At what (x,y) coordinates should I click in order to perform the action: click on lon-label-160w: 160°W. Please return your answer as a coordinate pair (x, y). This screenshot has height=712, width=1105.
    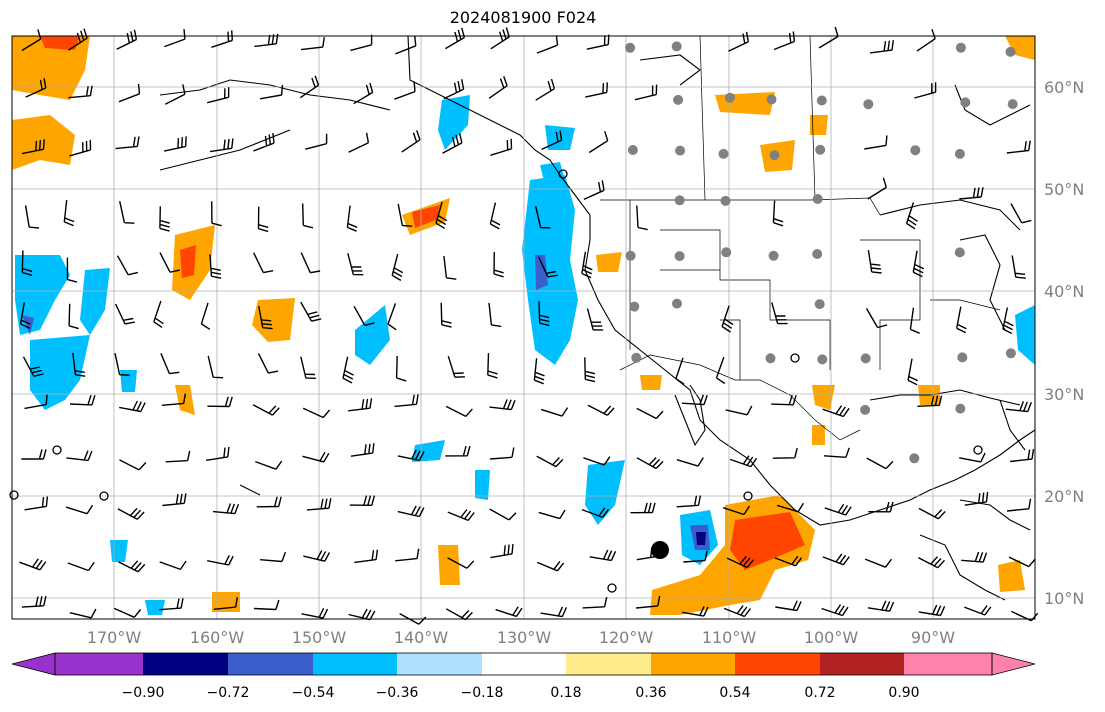
    Looking at the image, I should click on (217, 637).